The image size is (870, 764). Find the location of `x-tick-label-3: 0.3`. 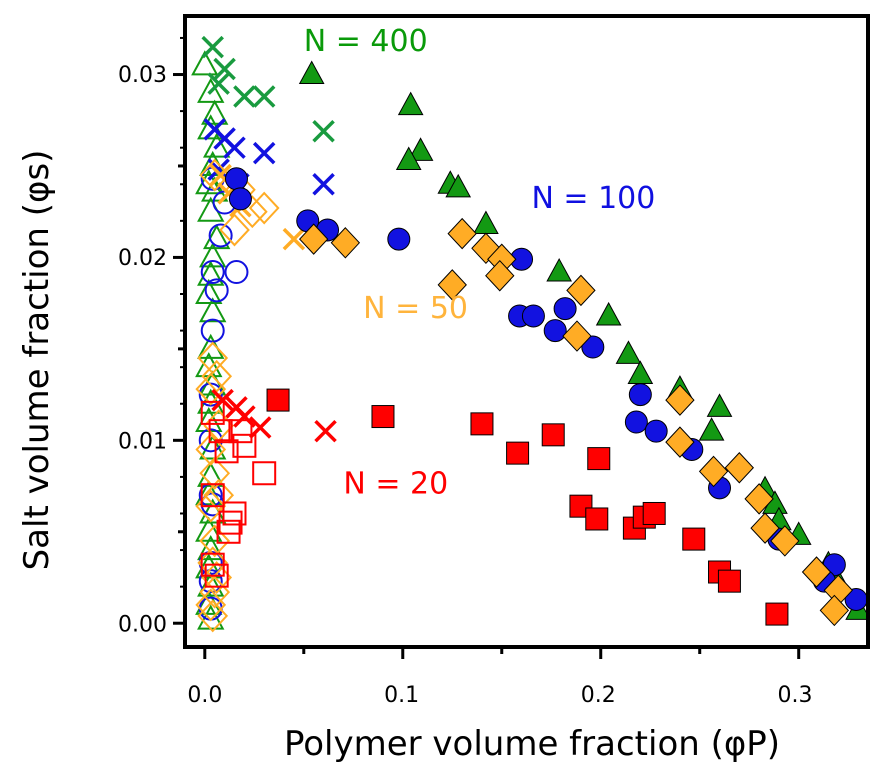

x-tick-label-3: 0.3 is located at coordinates (795, 695).